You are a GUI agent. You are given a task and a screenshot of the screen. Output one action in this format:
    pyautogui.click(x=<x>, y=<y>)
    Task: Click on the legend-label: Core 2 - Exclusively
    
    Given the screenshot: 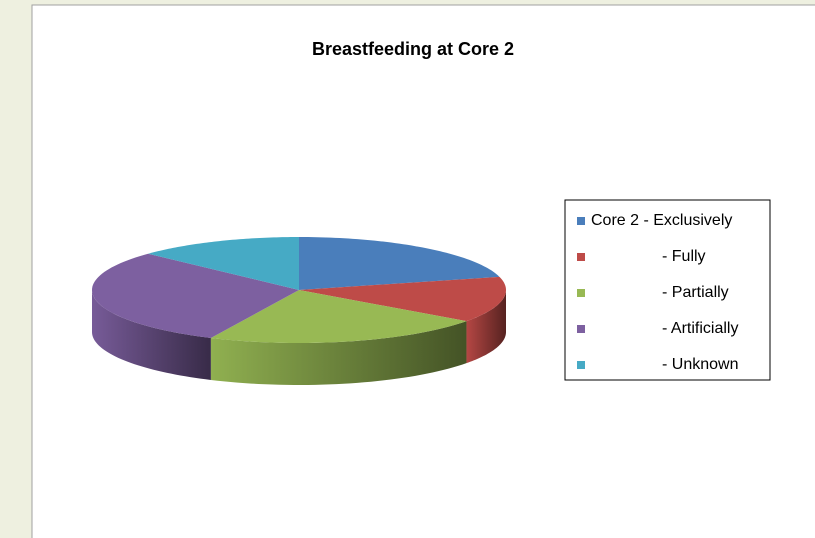 What is the action you would take?
    pyautogui.click(x=661, y=220)
    